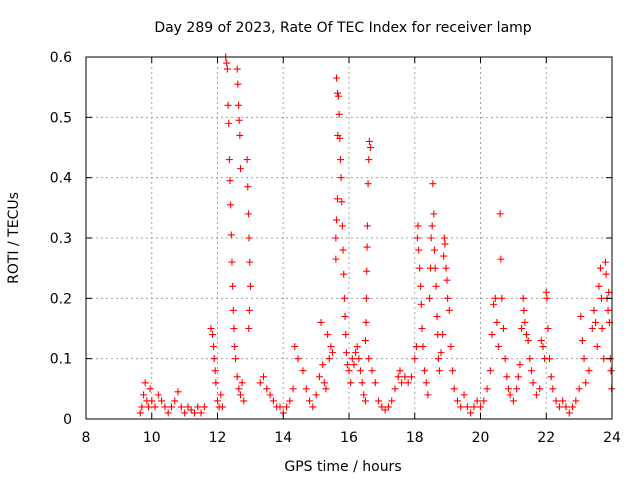 Image resolution: width=640 pixels, height=480 pixels. I want to click on y-tick-label: 0.5, so click(61, 118).